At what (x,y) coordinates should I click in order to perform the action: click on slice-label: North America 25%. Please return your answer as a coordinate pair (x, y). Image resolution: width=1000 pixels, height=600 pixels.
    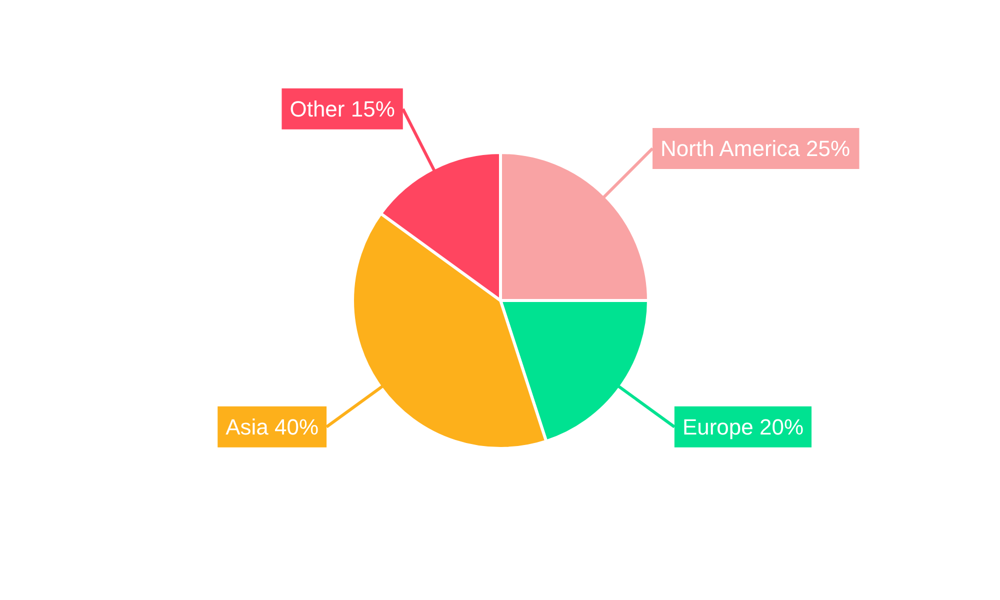
    Looking at the image, I should click on (755, 148).